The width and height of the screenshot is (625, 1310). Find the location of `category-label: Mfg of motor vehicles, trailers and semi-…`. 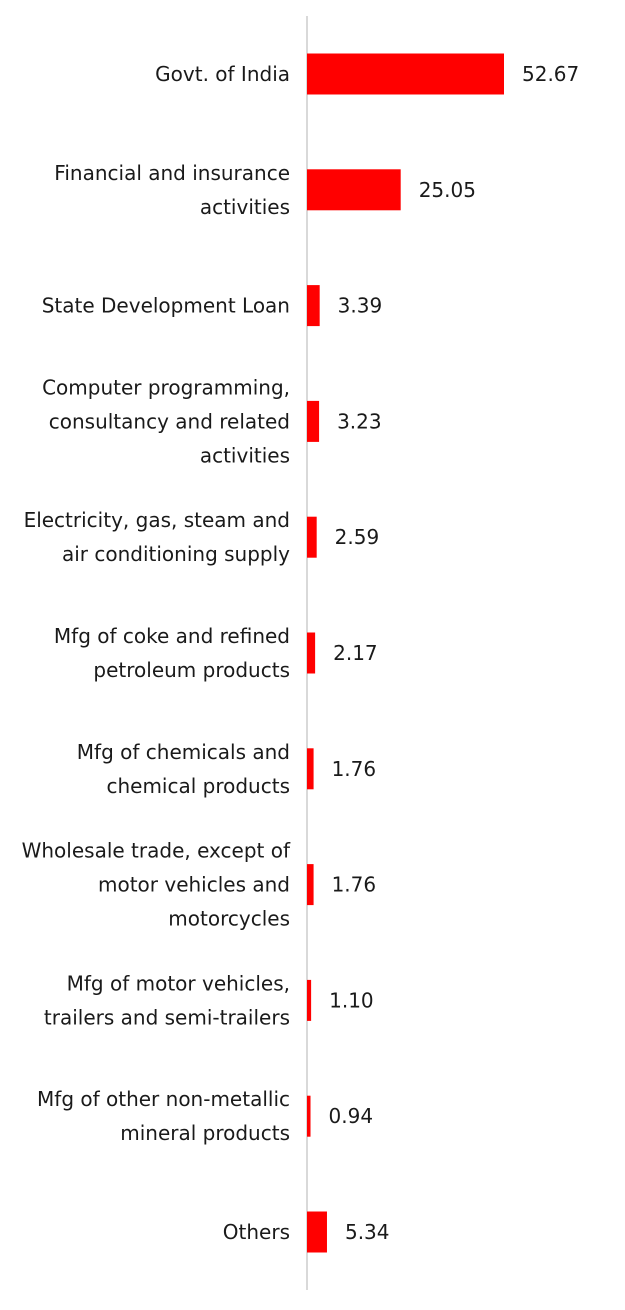

category-label: Mfg of motor vehicles, trailers and semi-… is located at coordinates (167, 1000).